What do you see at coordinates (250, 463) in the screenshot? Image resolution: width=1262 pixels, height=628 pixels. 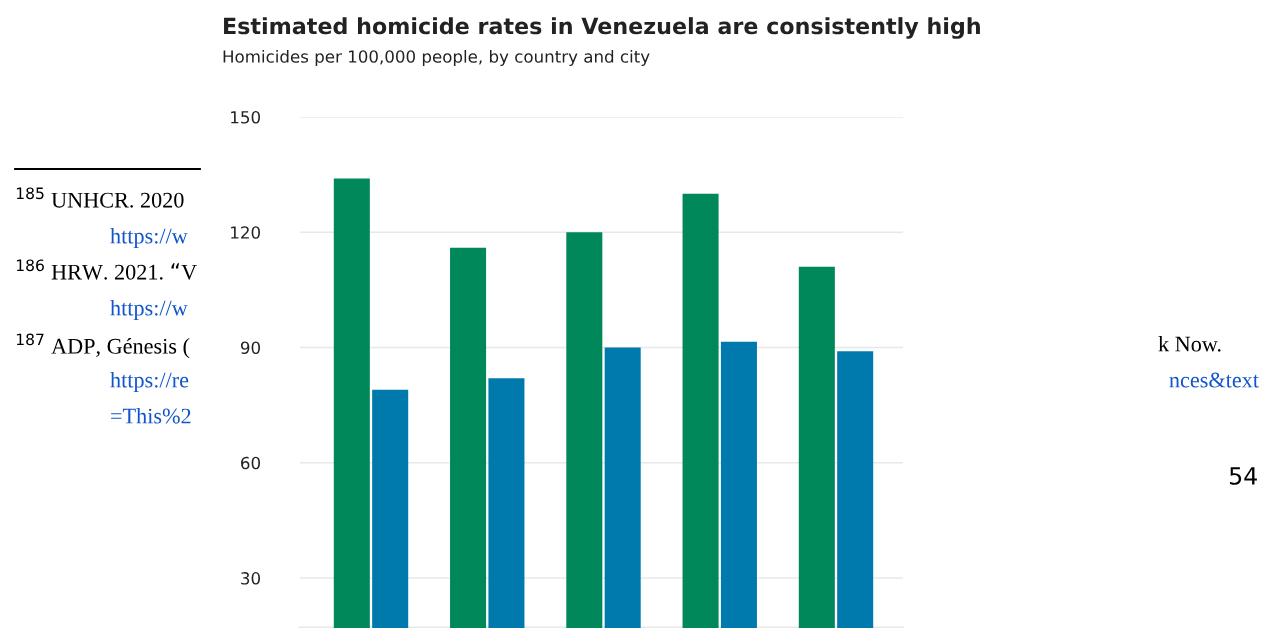 I see `y-tick-label: 60` at bounding box center [250, 463].